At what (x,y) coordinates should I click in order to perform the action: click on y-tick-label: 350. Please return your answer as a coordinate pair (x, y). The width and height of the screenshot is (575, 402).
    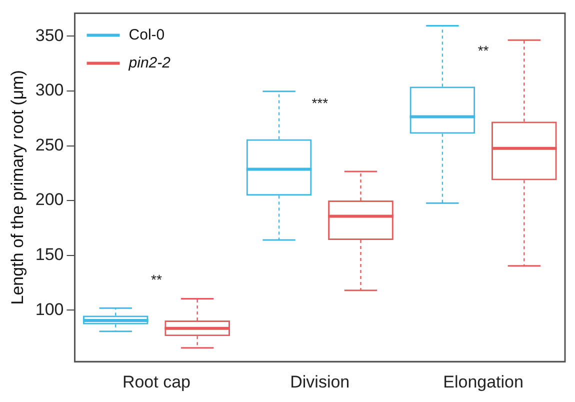
    Looking at the image, I should click on (49, 35).